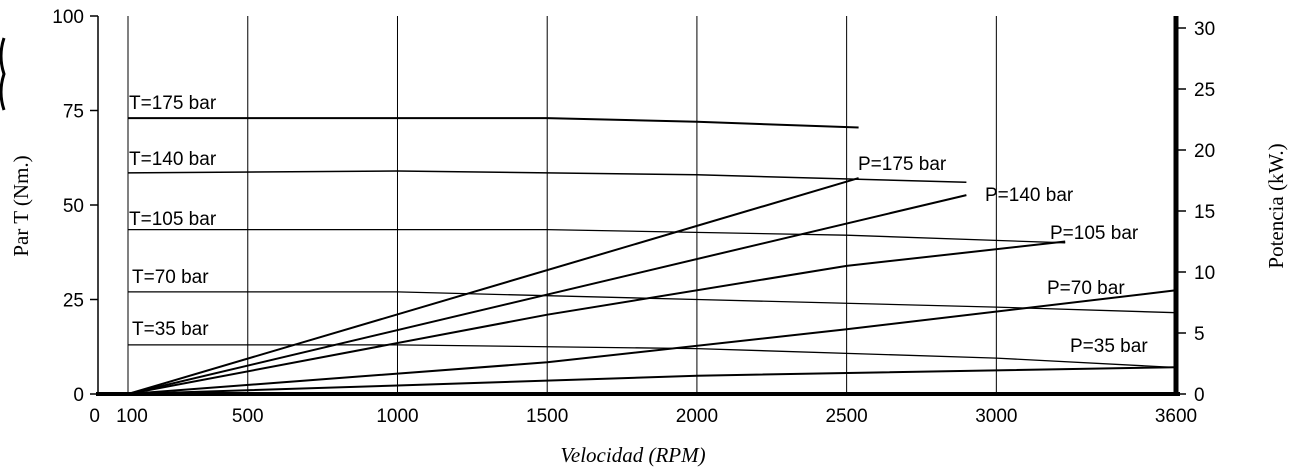 Image resolution: width=1298 pixels, height=471 pixels. What do you see at coordinates (397, 416) in the screenshot?
I see `x-tick-label: 1000` at bounding box center [397, 416].